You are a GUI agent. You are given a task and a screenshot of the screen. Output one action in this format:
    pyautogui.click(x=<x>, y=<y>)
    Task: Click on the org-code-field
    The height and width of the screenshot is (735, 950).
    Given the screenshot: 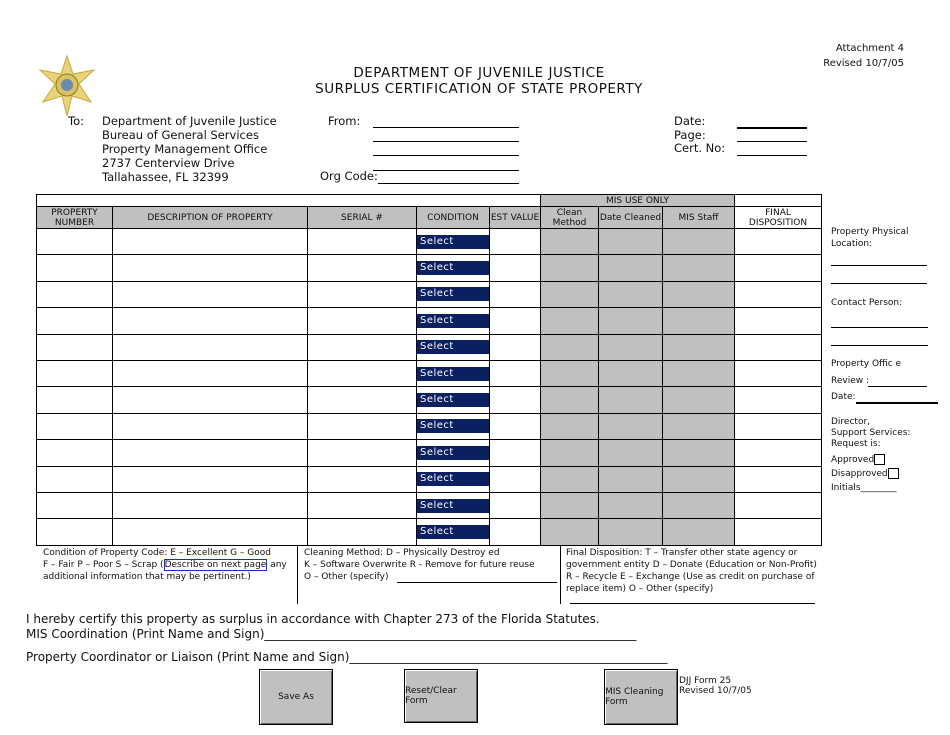 What is the action you would take?
    pyautogui.click(x=448, y=183)
    